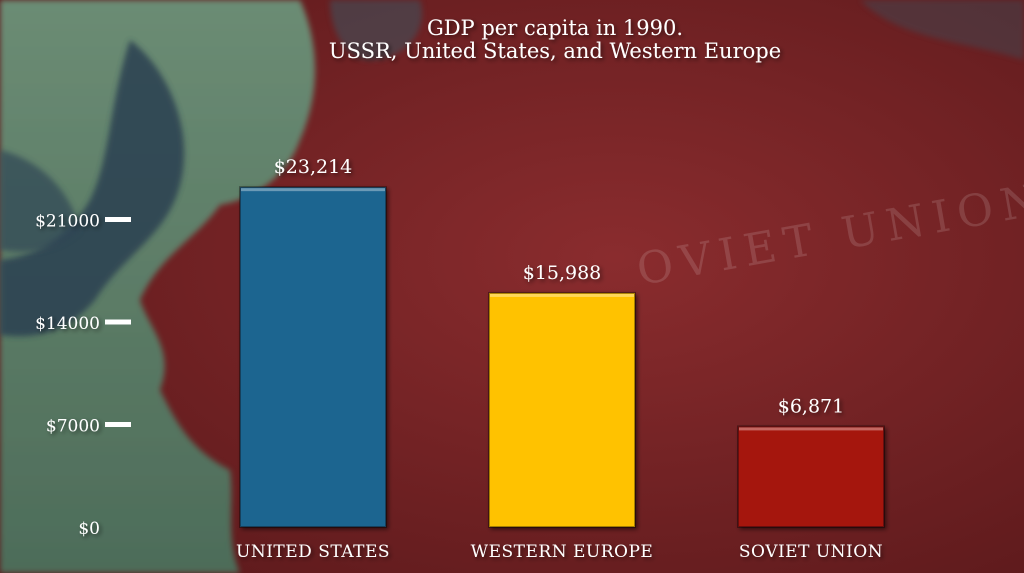 Image resolution: width=1024 pixels, height=573 pixels. Describe the element at coordinates (562, 552) in the screenshot. I see `category-label: WESTERN EUROPE` at that location.